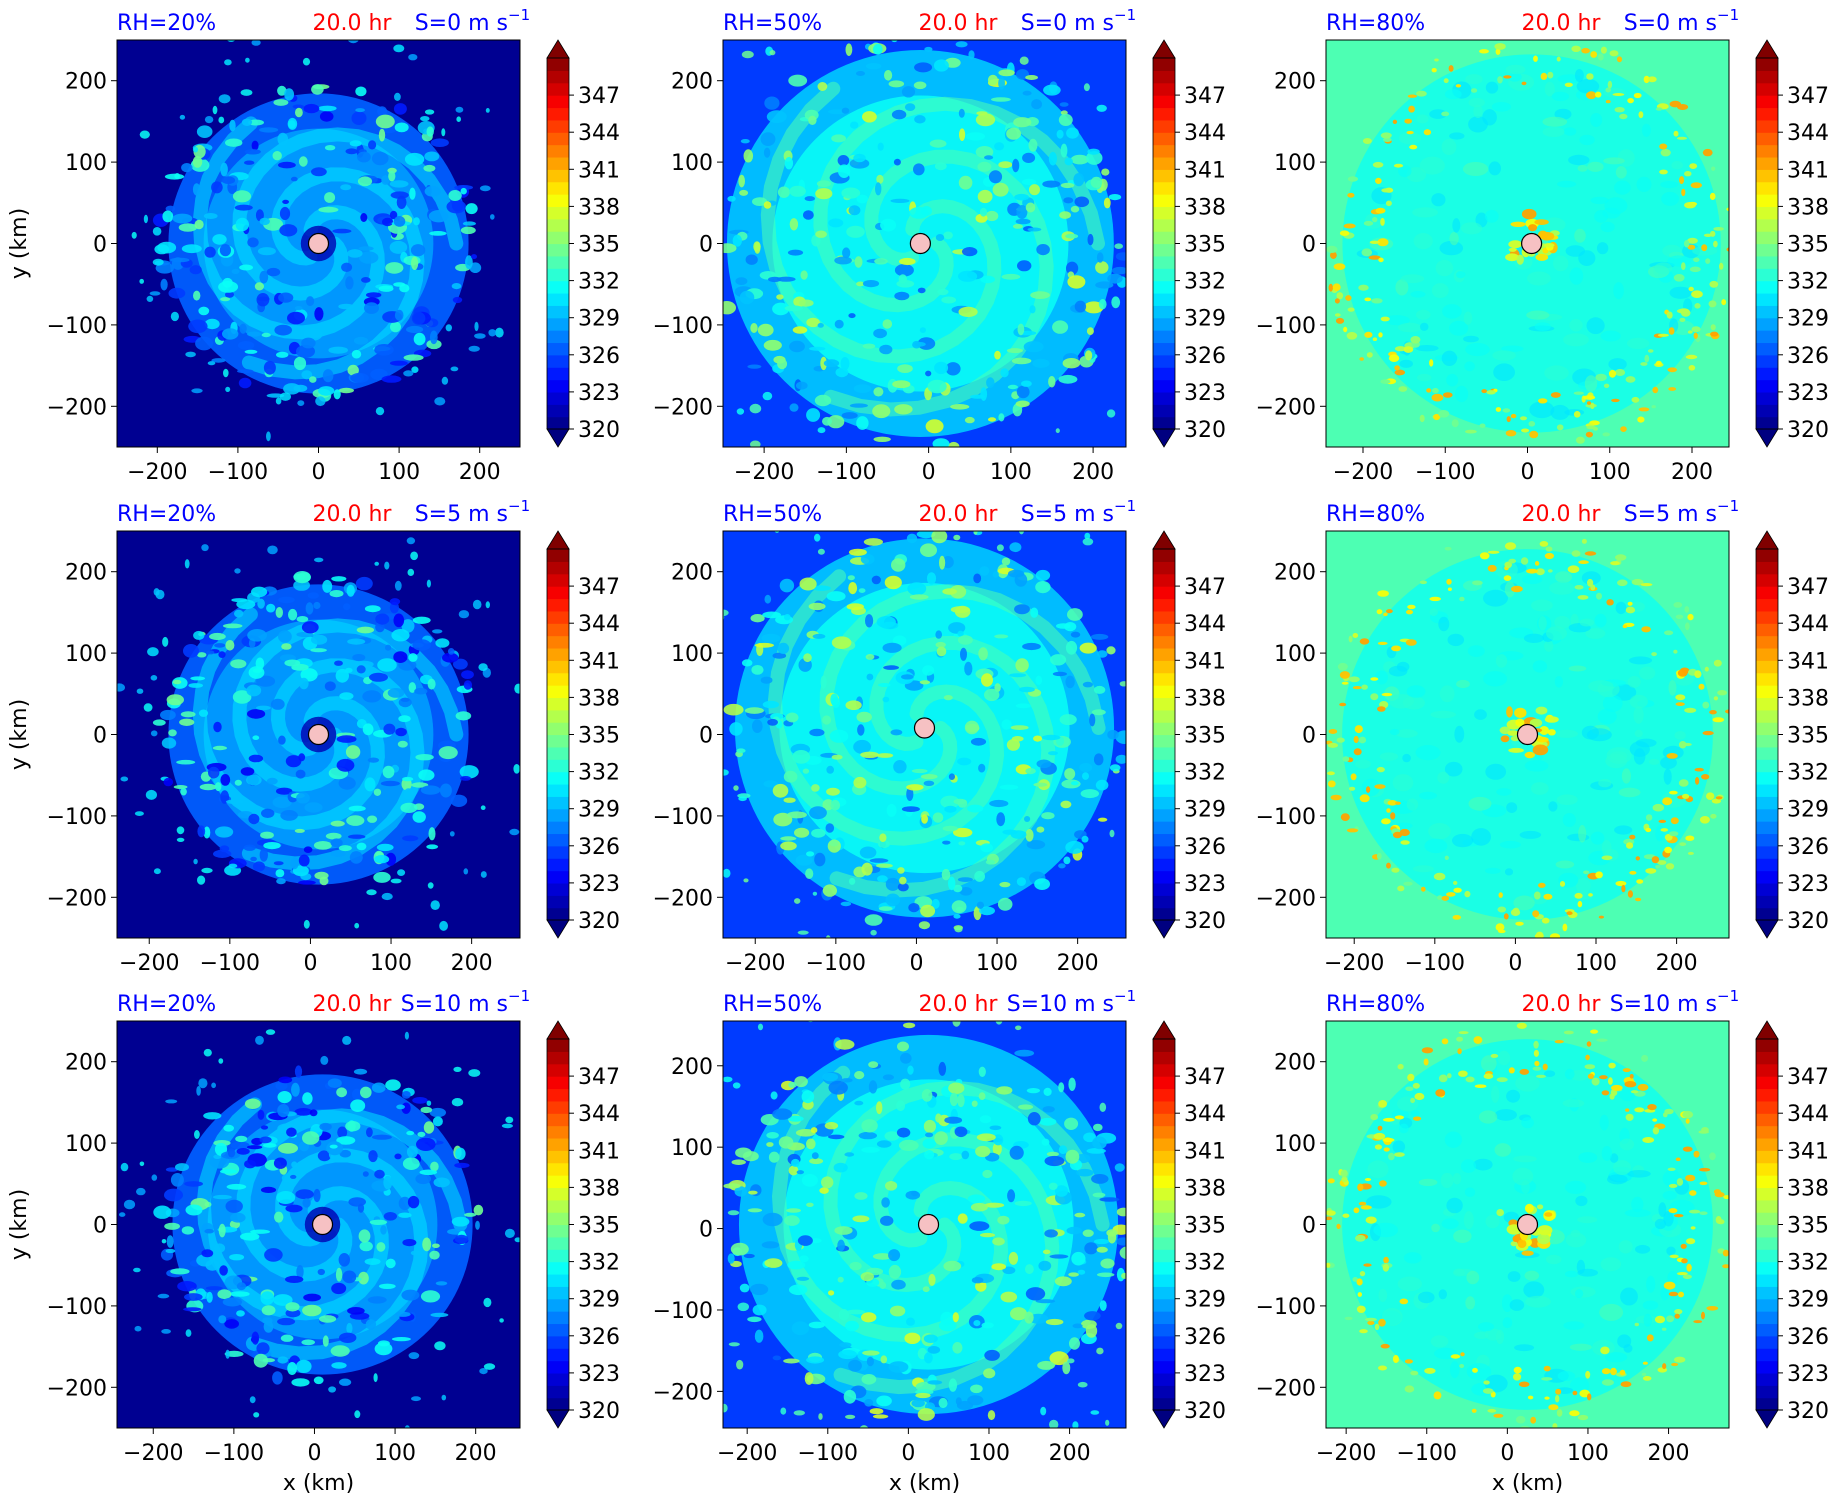 This screenshot has height=1499, width=1833. I want to click on title-shear-exponent: −1, so click(519, 15).